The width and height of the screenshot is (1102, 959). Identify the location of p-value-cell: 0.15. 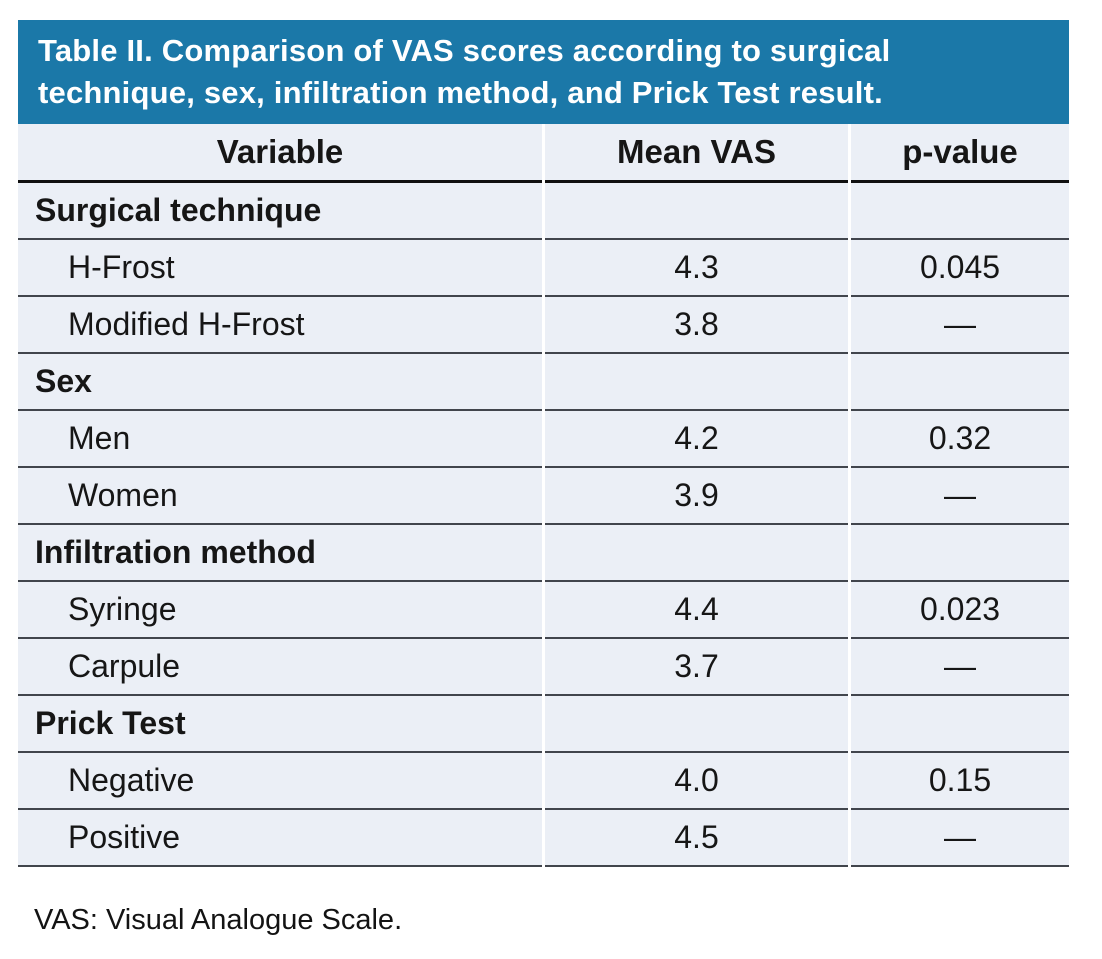
(960, 781).